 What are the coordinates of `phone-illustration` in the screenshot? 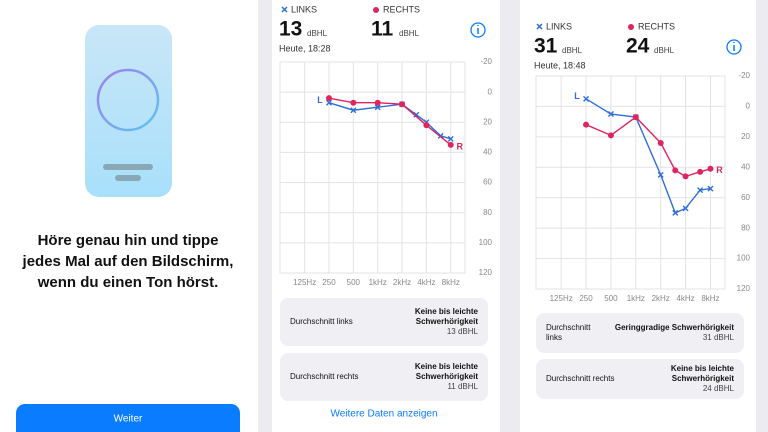 It's located at (128, 111).